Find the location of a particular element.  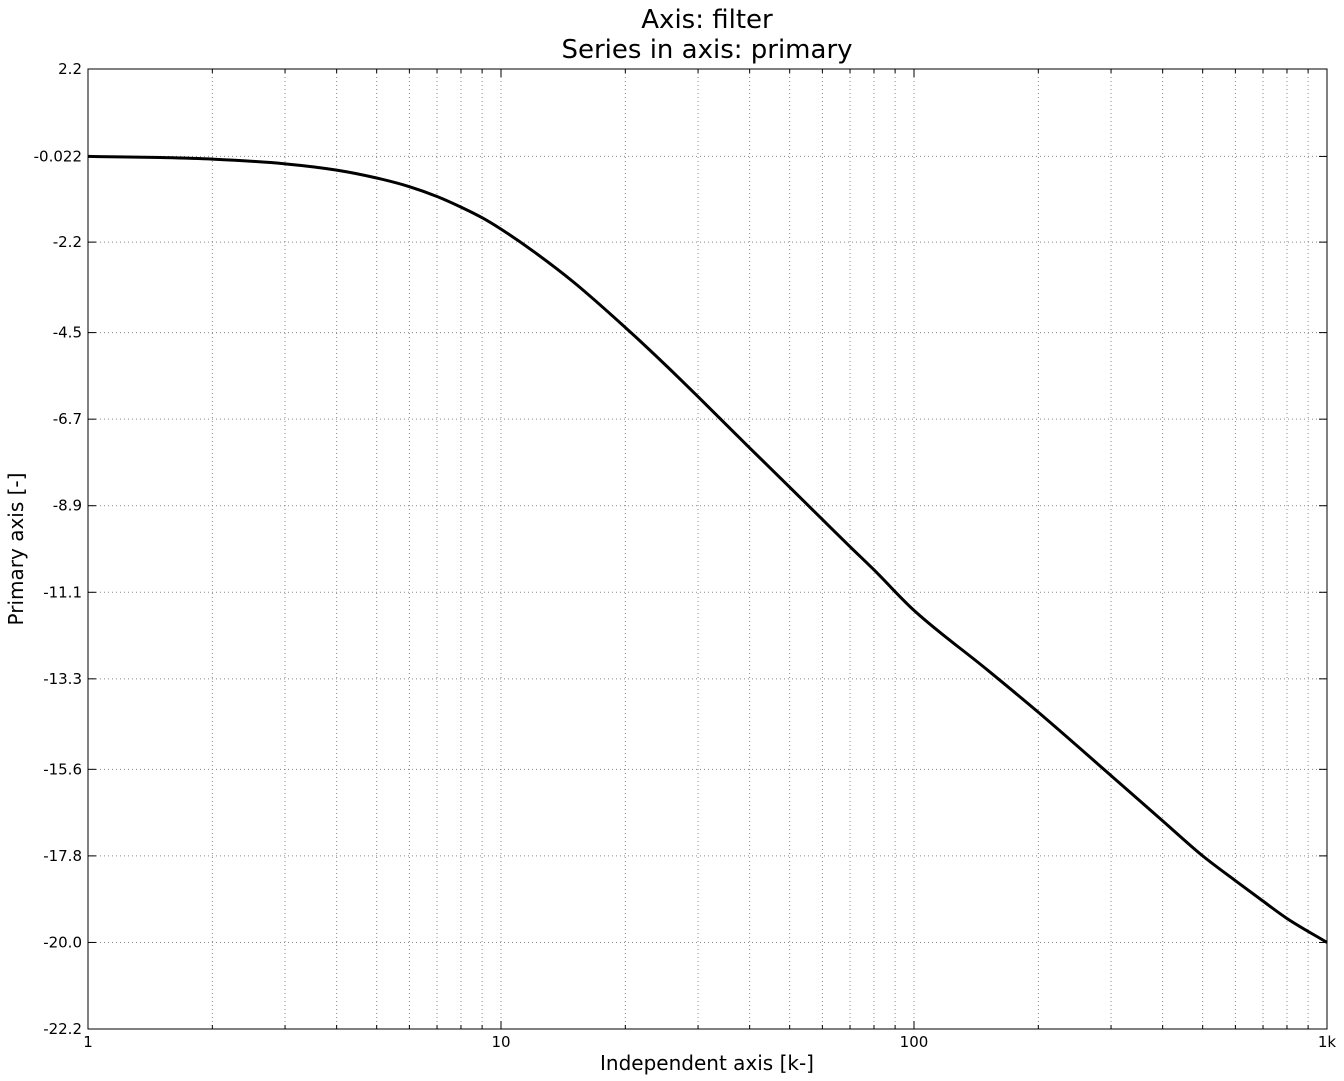

x-axis-label: Independent axis [k-] is located at coordinates (707, 1063).